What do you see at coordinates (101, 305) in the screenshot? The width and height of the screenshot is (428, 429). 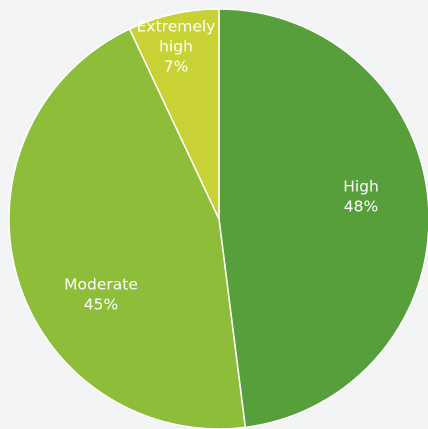 I see `slice-percent-1: 45%` at bounding box center [101, 305].